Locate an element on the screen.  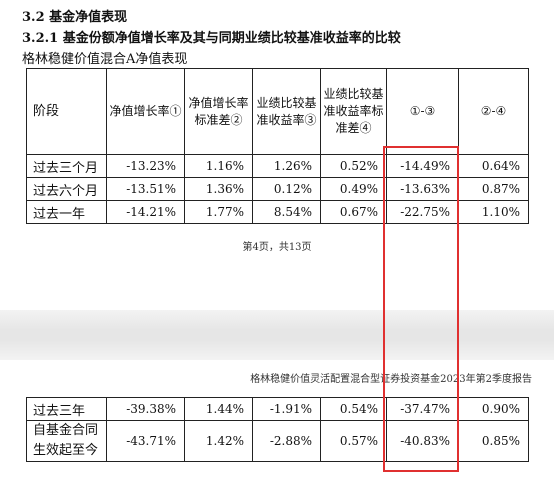
header-bench-return: 业绩比较基准收益率③ is located at coordinates (286, 111).